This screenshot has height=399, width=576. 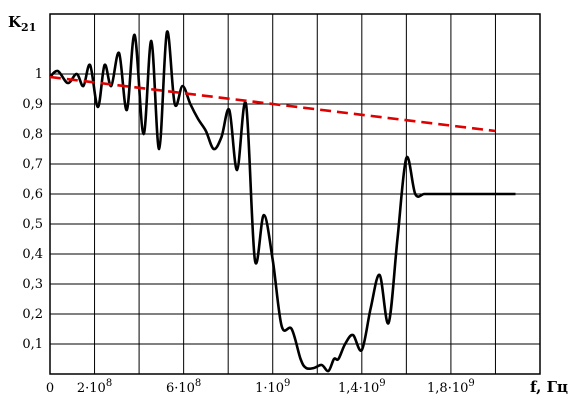 I want to click on y-tick-label: 0,7, so click(x=32, y=164).